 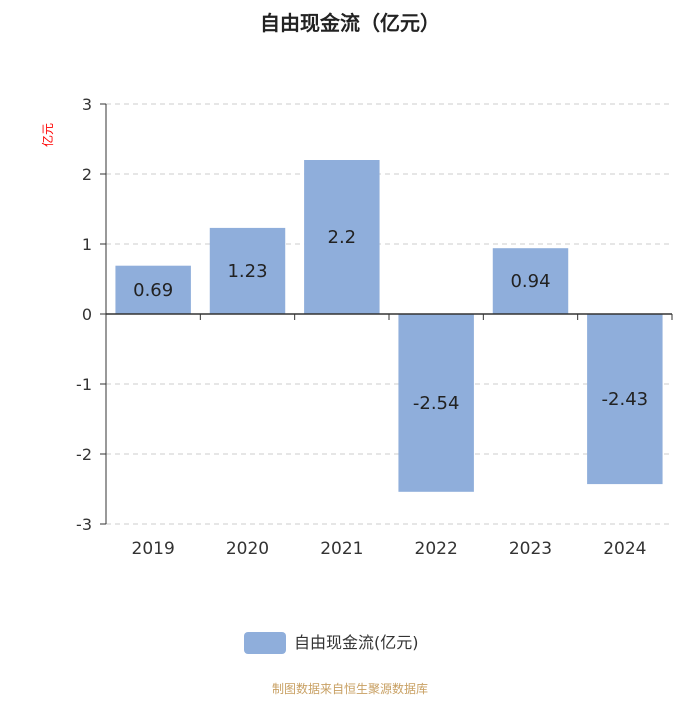 I want to click on y-tick-label: 3, so click(x=87, y=104).